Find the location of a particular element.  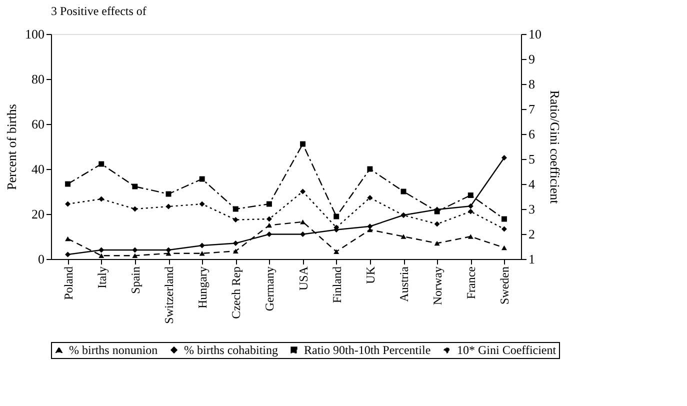

x-tick-label: Czech Rep is located at coordinates (236, 292).